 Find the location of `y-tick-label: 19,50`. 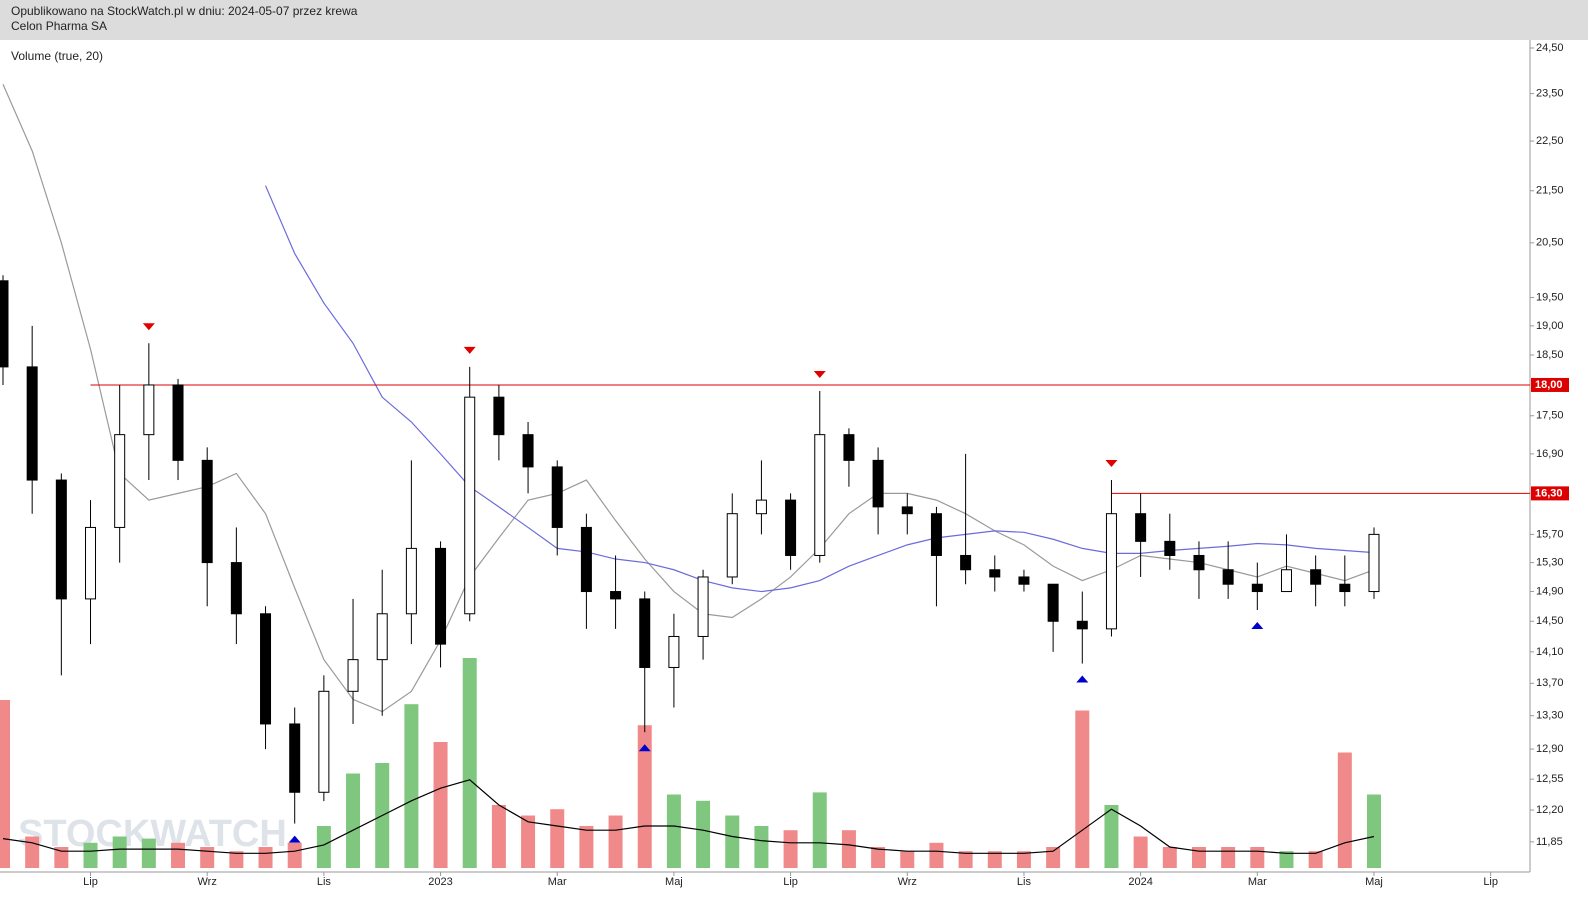

y-tick-label: 19,50 is located at coordinates (1550, 297).